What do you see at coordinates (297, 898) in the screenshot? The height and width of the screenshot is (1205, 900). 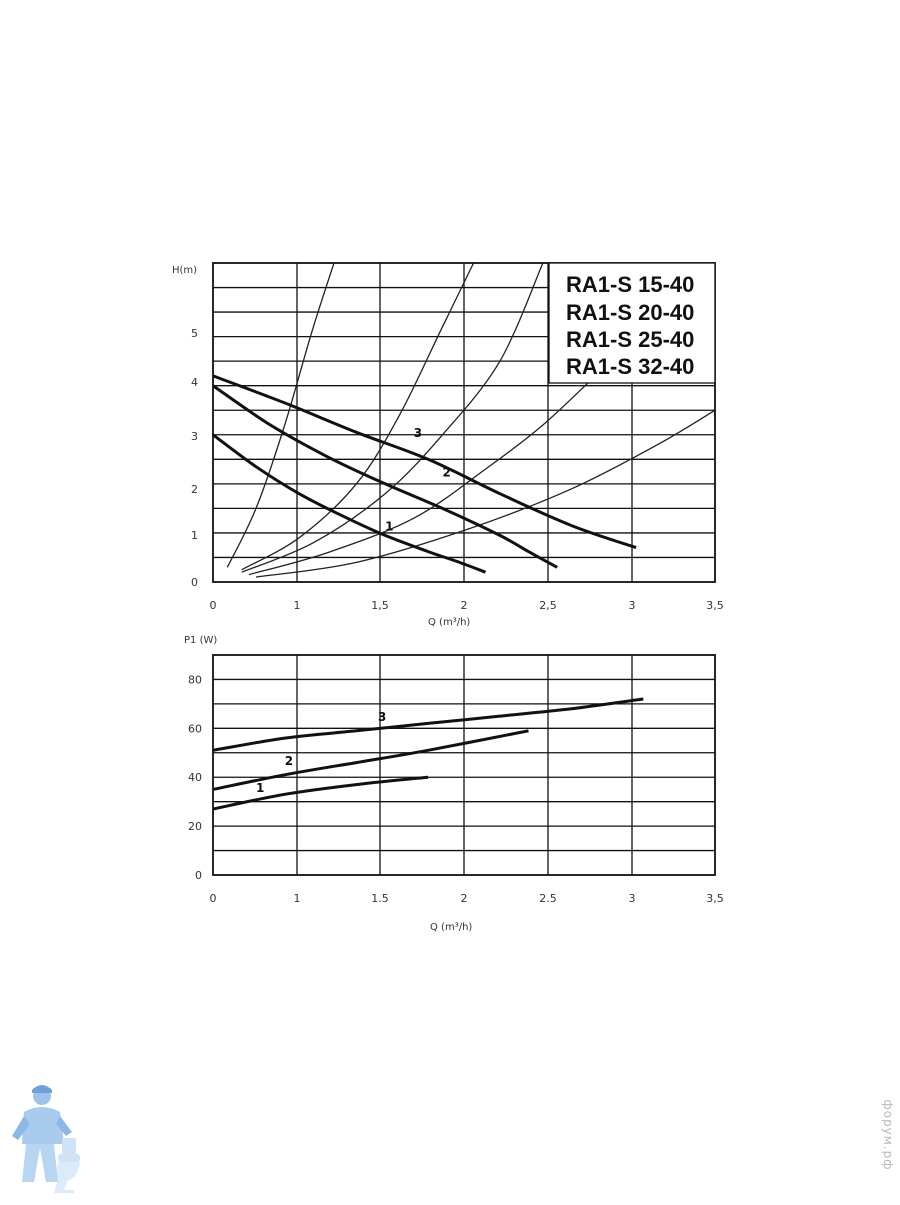 I see `power-x-tick: 1` at bounding box center [297, 898].